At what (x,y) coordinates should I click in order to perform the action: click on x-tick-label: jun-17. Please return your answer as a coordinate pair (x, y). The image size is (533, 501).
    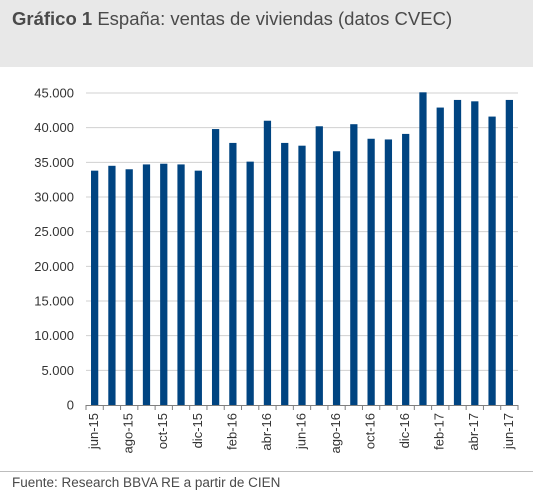
    Looking at the image, I should click on (508, 431).